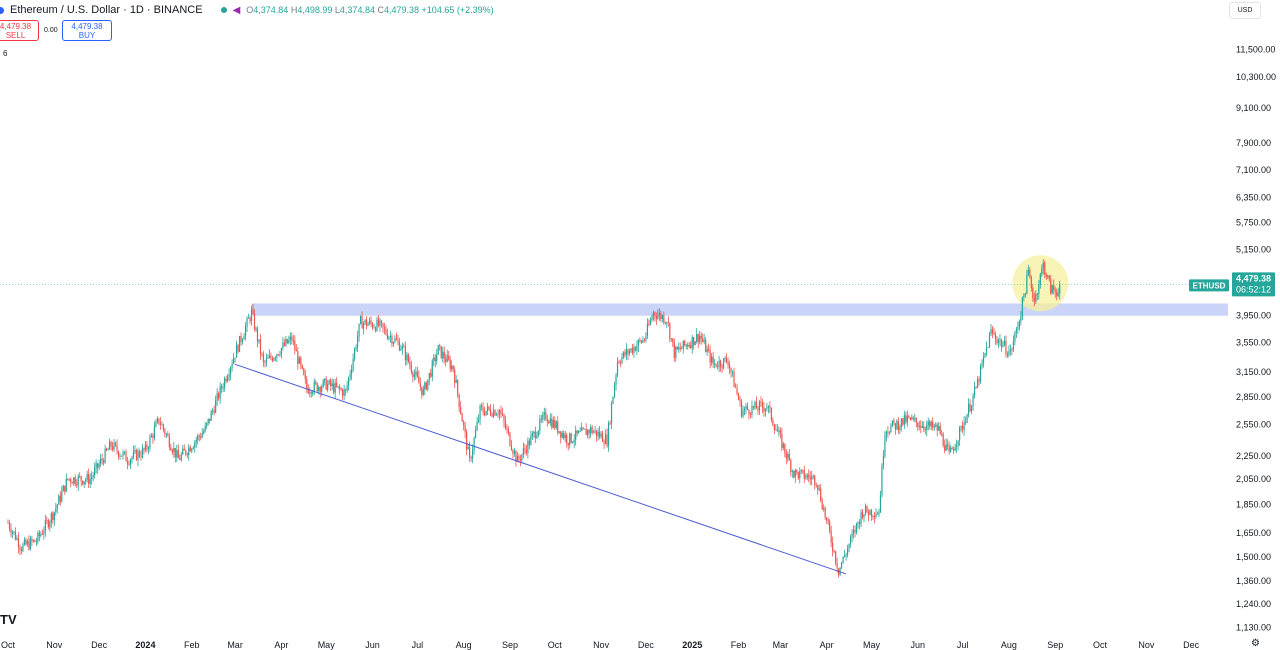 The image size is (1280, 650). I want to click on x-tick-label: Jun, so click(372, 645).